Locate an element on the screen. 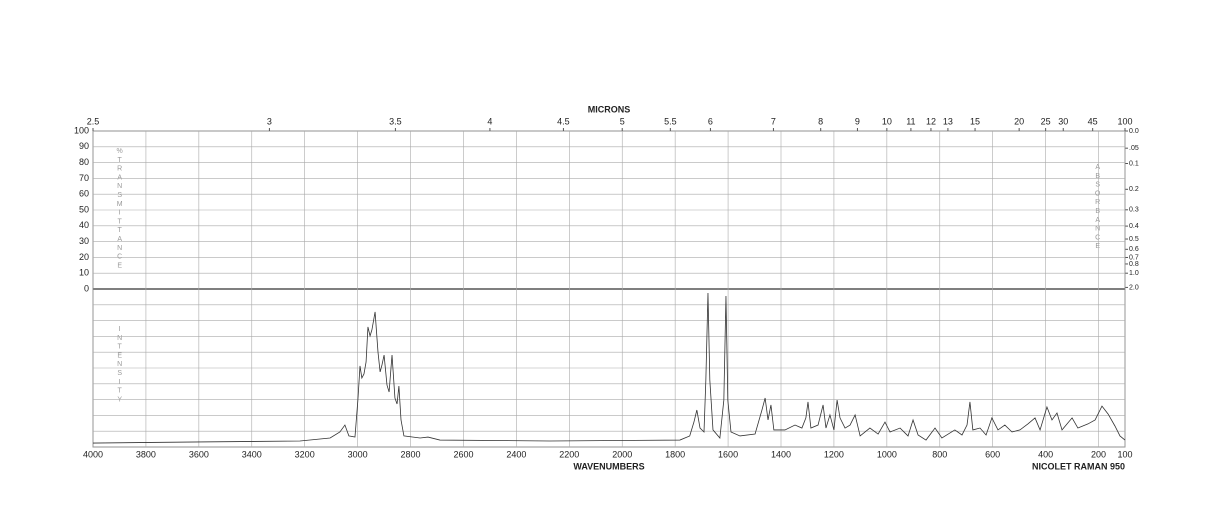  x-tick-label: 1600 is located at coordinates (728, 454).